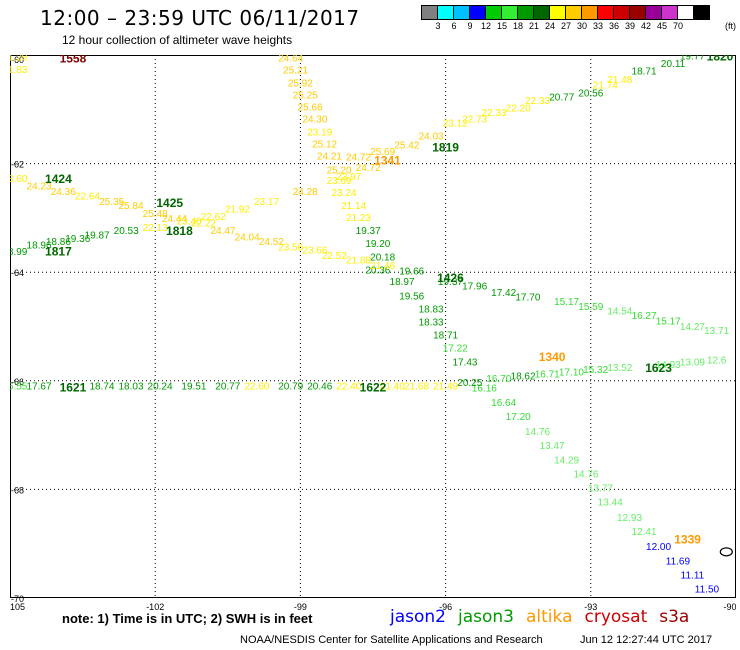  I want to click on lat-tick-label: -64, so click(17, 273).